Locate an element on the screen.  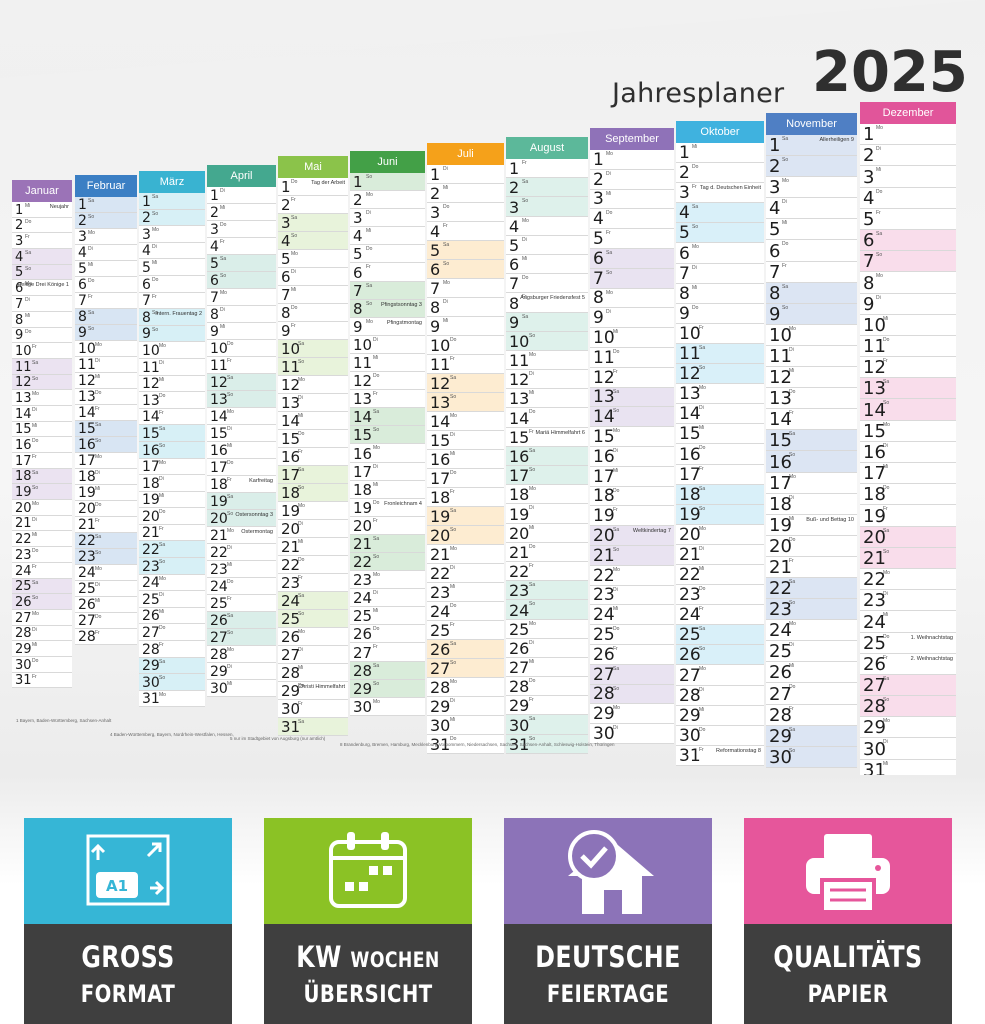
day-row: 1 Do Tag der Arbeit is located at coordinates (313, 187).